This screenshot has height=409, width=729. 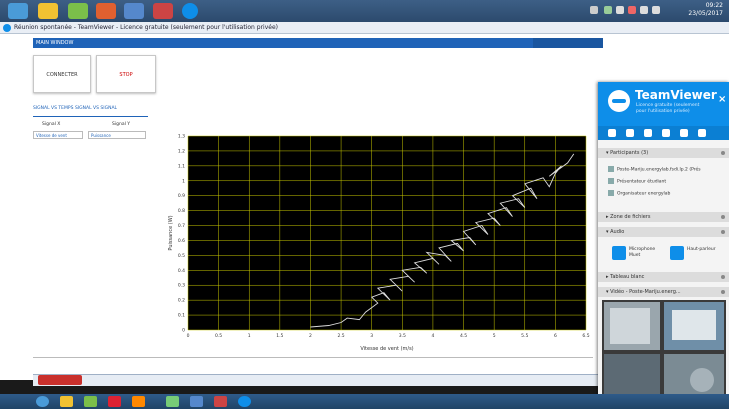 What do you see at coordinates (432, 336) in the screenshot?
I see `x-tick-label: 4` at bounding box center [432, 336].